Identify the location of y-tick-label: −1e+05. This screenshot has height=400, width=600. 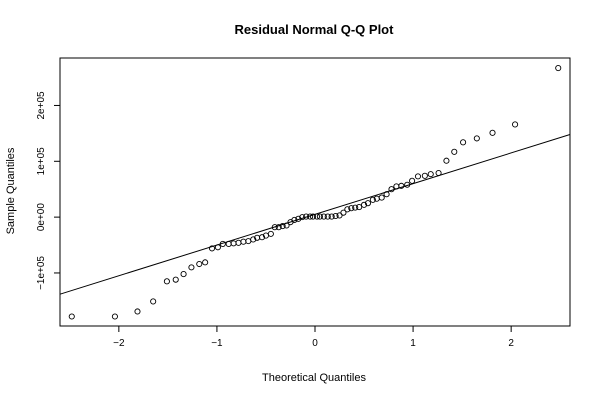
(41, 273).